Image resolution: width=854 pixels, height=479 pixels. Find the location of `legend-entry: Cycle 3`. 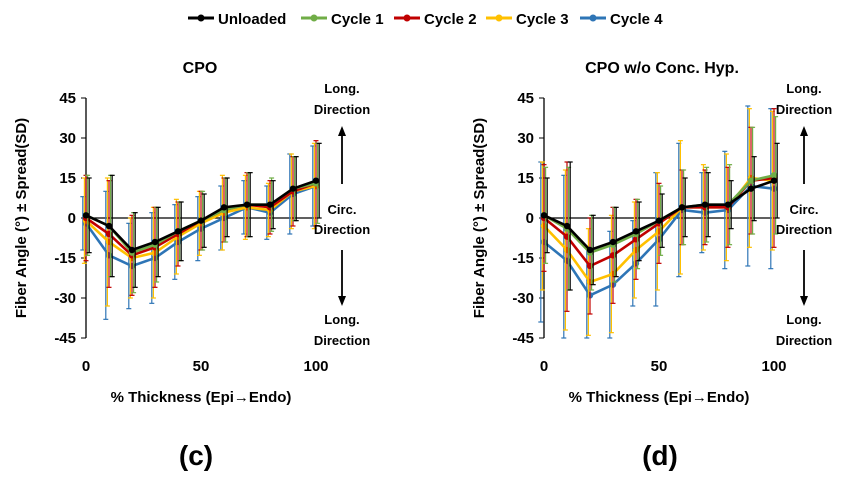

legend-entry: Cycle 3 is located at coordinates (527, 19).